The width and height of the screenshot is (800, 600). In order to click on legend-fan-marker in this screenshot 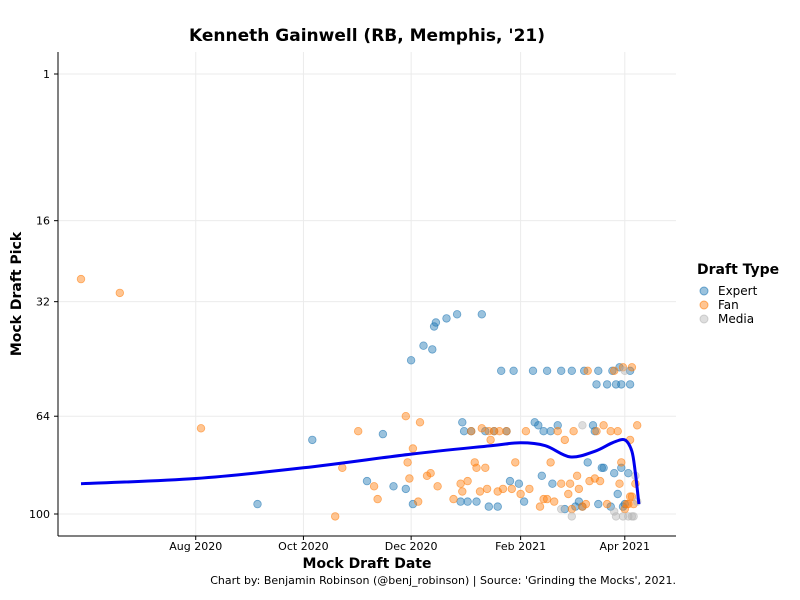, I will do `click(704, 305)`.